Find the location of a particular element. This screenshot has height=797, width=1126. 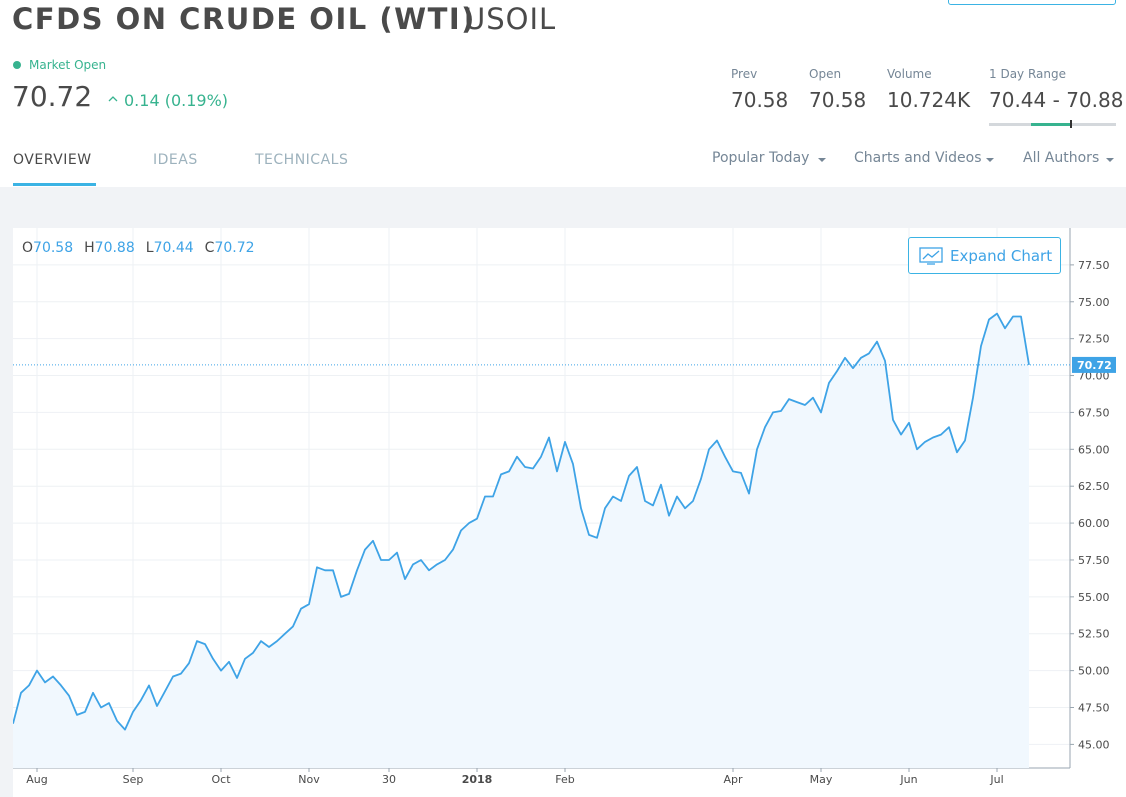

y-tick-label: 75.00 is located at coordinates (1094, 302).